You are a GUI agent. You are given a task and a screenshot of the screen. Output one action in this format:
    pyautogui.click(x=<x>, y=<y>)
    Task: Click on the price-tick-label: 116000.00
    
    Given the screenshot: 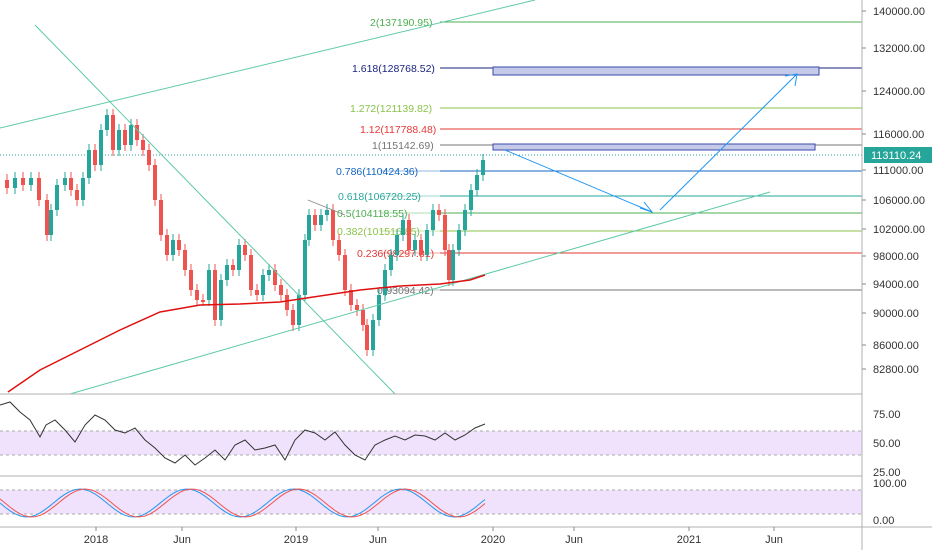 What is the action you would take?
    pyautogui.click(x=898, y=135)
    